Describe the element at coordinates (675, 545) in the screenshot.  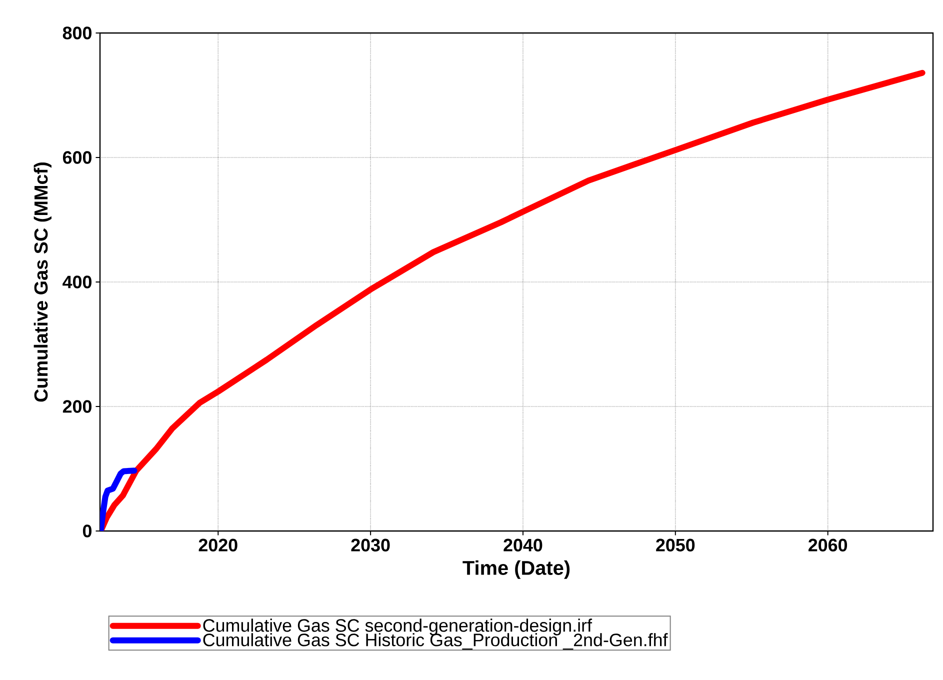
I see `x-tick-label: 2050` at that location.